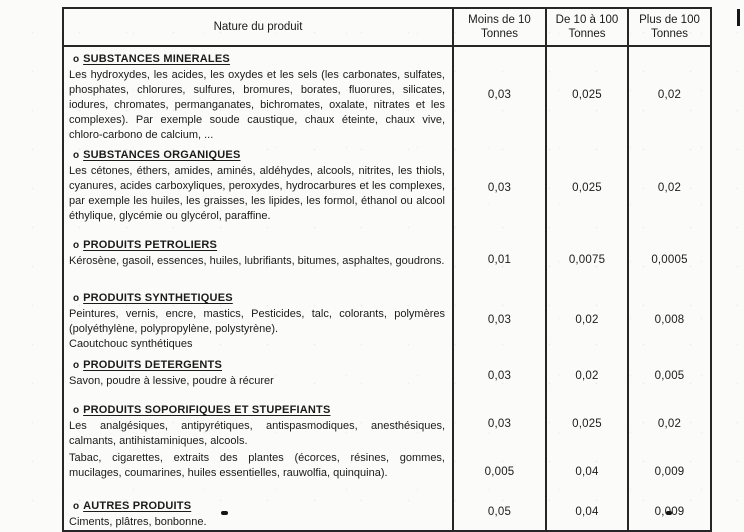  I want to click on section-heading: PRODUITS SYNTHETIQUES, so click(158, 298).